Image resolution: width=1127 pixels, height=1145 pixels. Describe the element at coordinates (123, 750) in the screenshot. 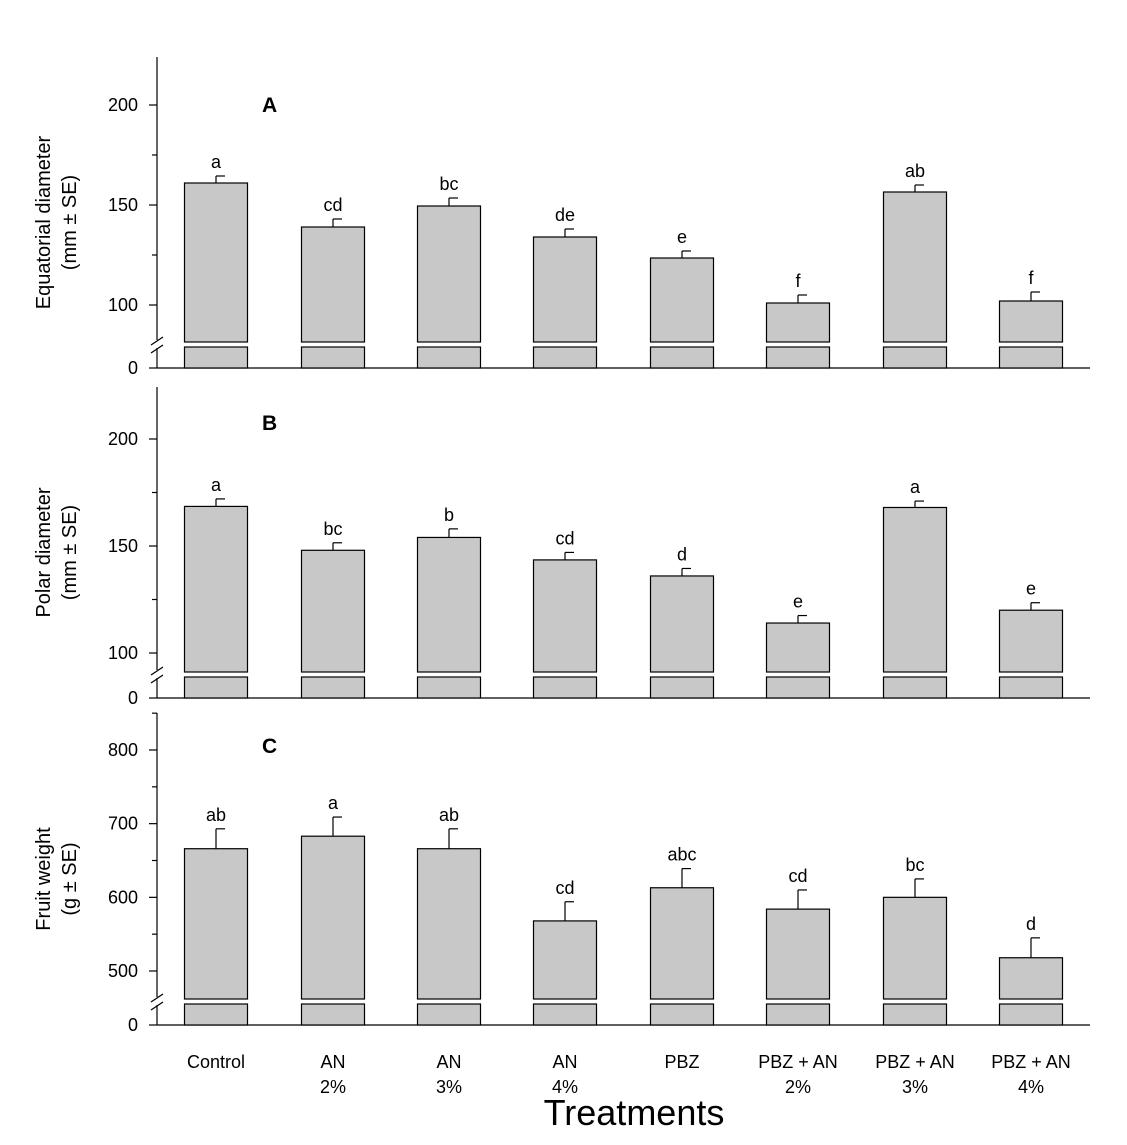

I see `y-tick-label: 800` at that location.